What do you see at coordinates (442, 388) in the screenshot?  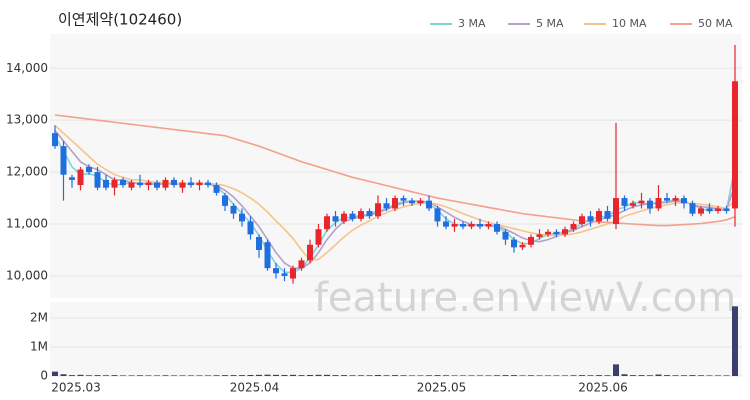 I see `x-tick-label: 2025.05` at bounding box center [442, 388].